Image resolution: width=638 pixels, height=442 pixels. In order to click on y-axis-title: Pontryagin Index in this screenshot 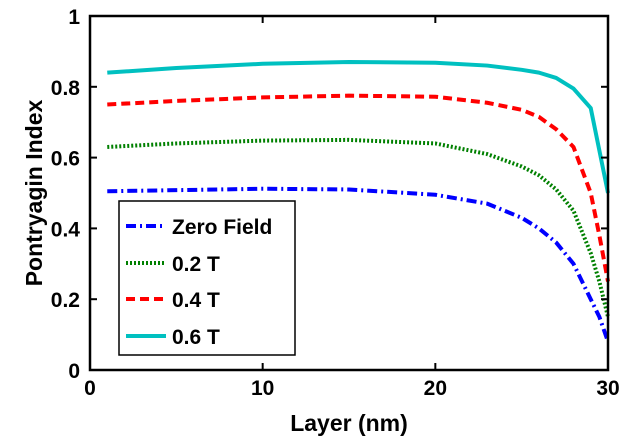, I will do `click(34, 193)`.